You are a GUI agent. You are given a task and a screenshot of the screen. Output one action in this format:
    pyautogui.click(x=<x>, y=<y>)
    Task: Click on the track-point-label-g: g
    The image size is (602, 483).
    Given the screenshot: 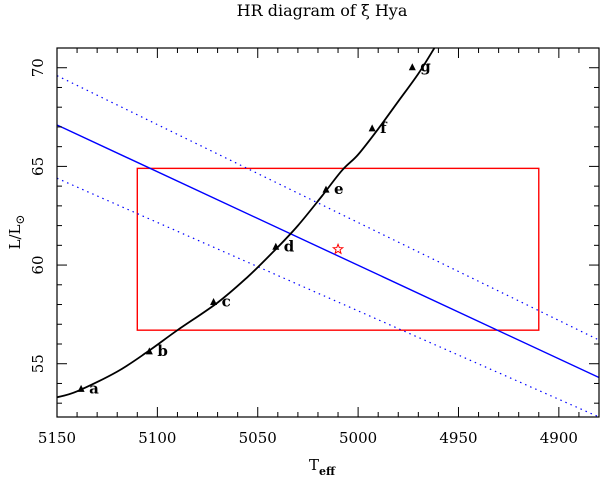 What is the action you would take?
    pyautogui.click(x=425, y=67)
    